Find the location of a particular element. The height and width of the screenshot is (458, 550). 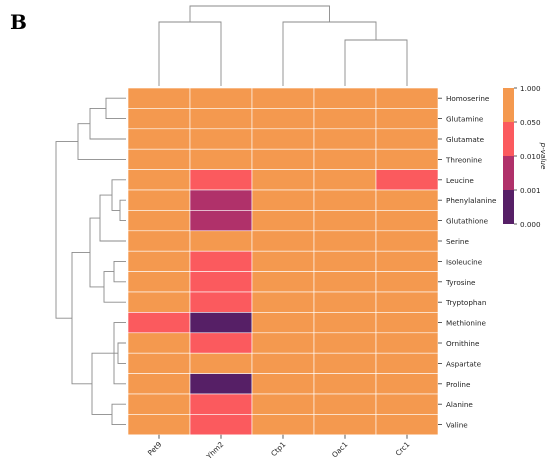

row-label: Homoserine is located at coordinates (468, 98).